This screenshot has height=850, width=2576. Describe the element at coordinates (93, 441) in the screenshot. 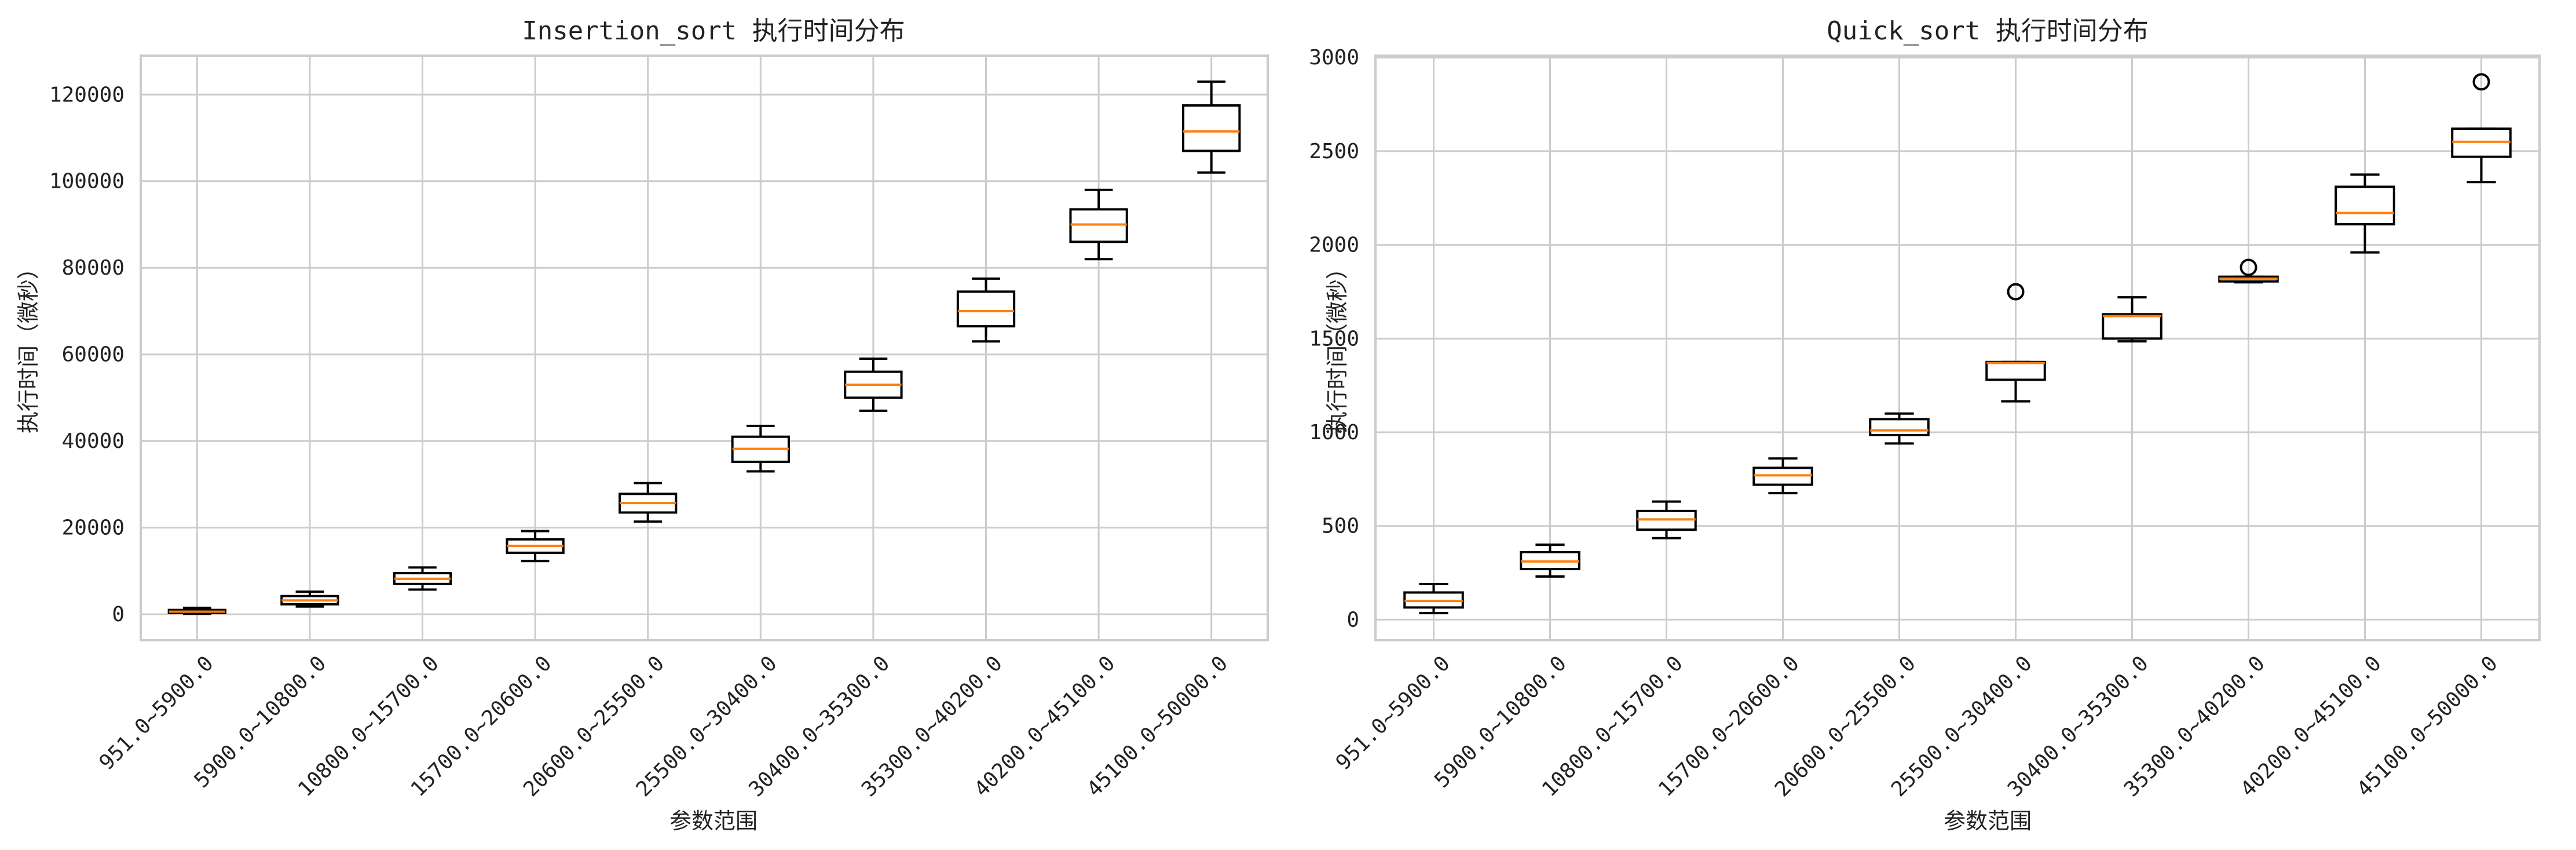

I see `y-tick-label: 40000` at that location.